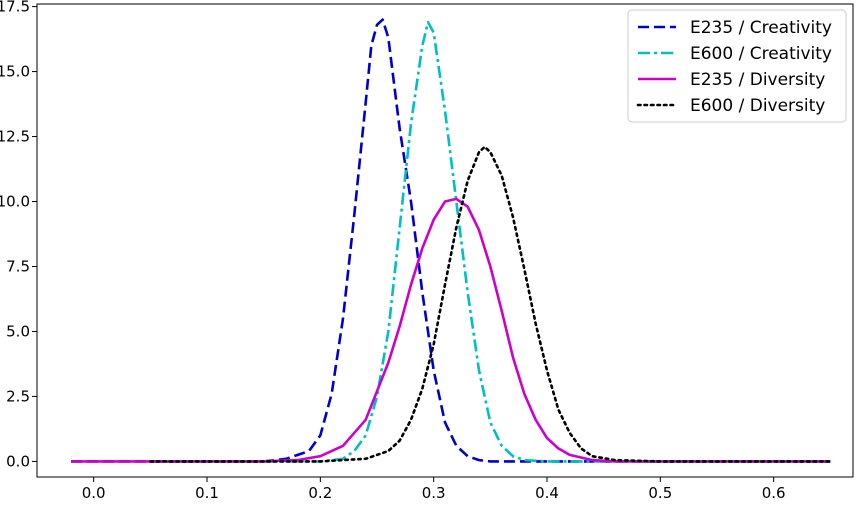 The image size is (858, 507). What do you see at coordinates (18, 396) in the screenshot?
I see `y-tick-label: 2.5` at bounding box center [18, 396].